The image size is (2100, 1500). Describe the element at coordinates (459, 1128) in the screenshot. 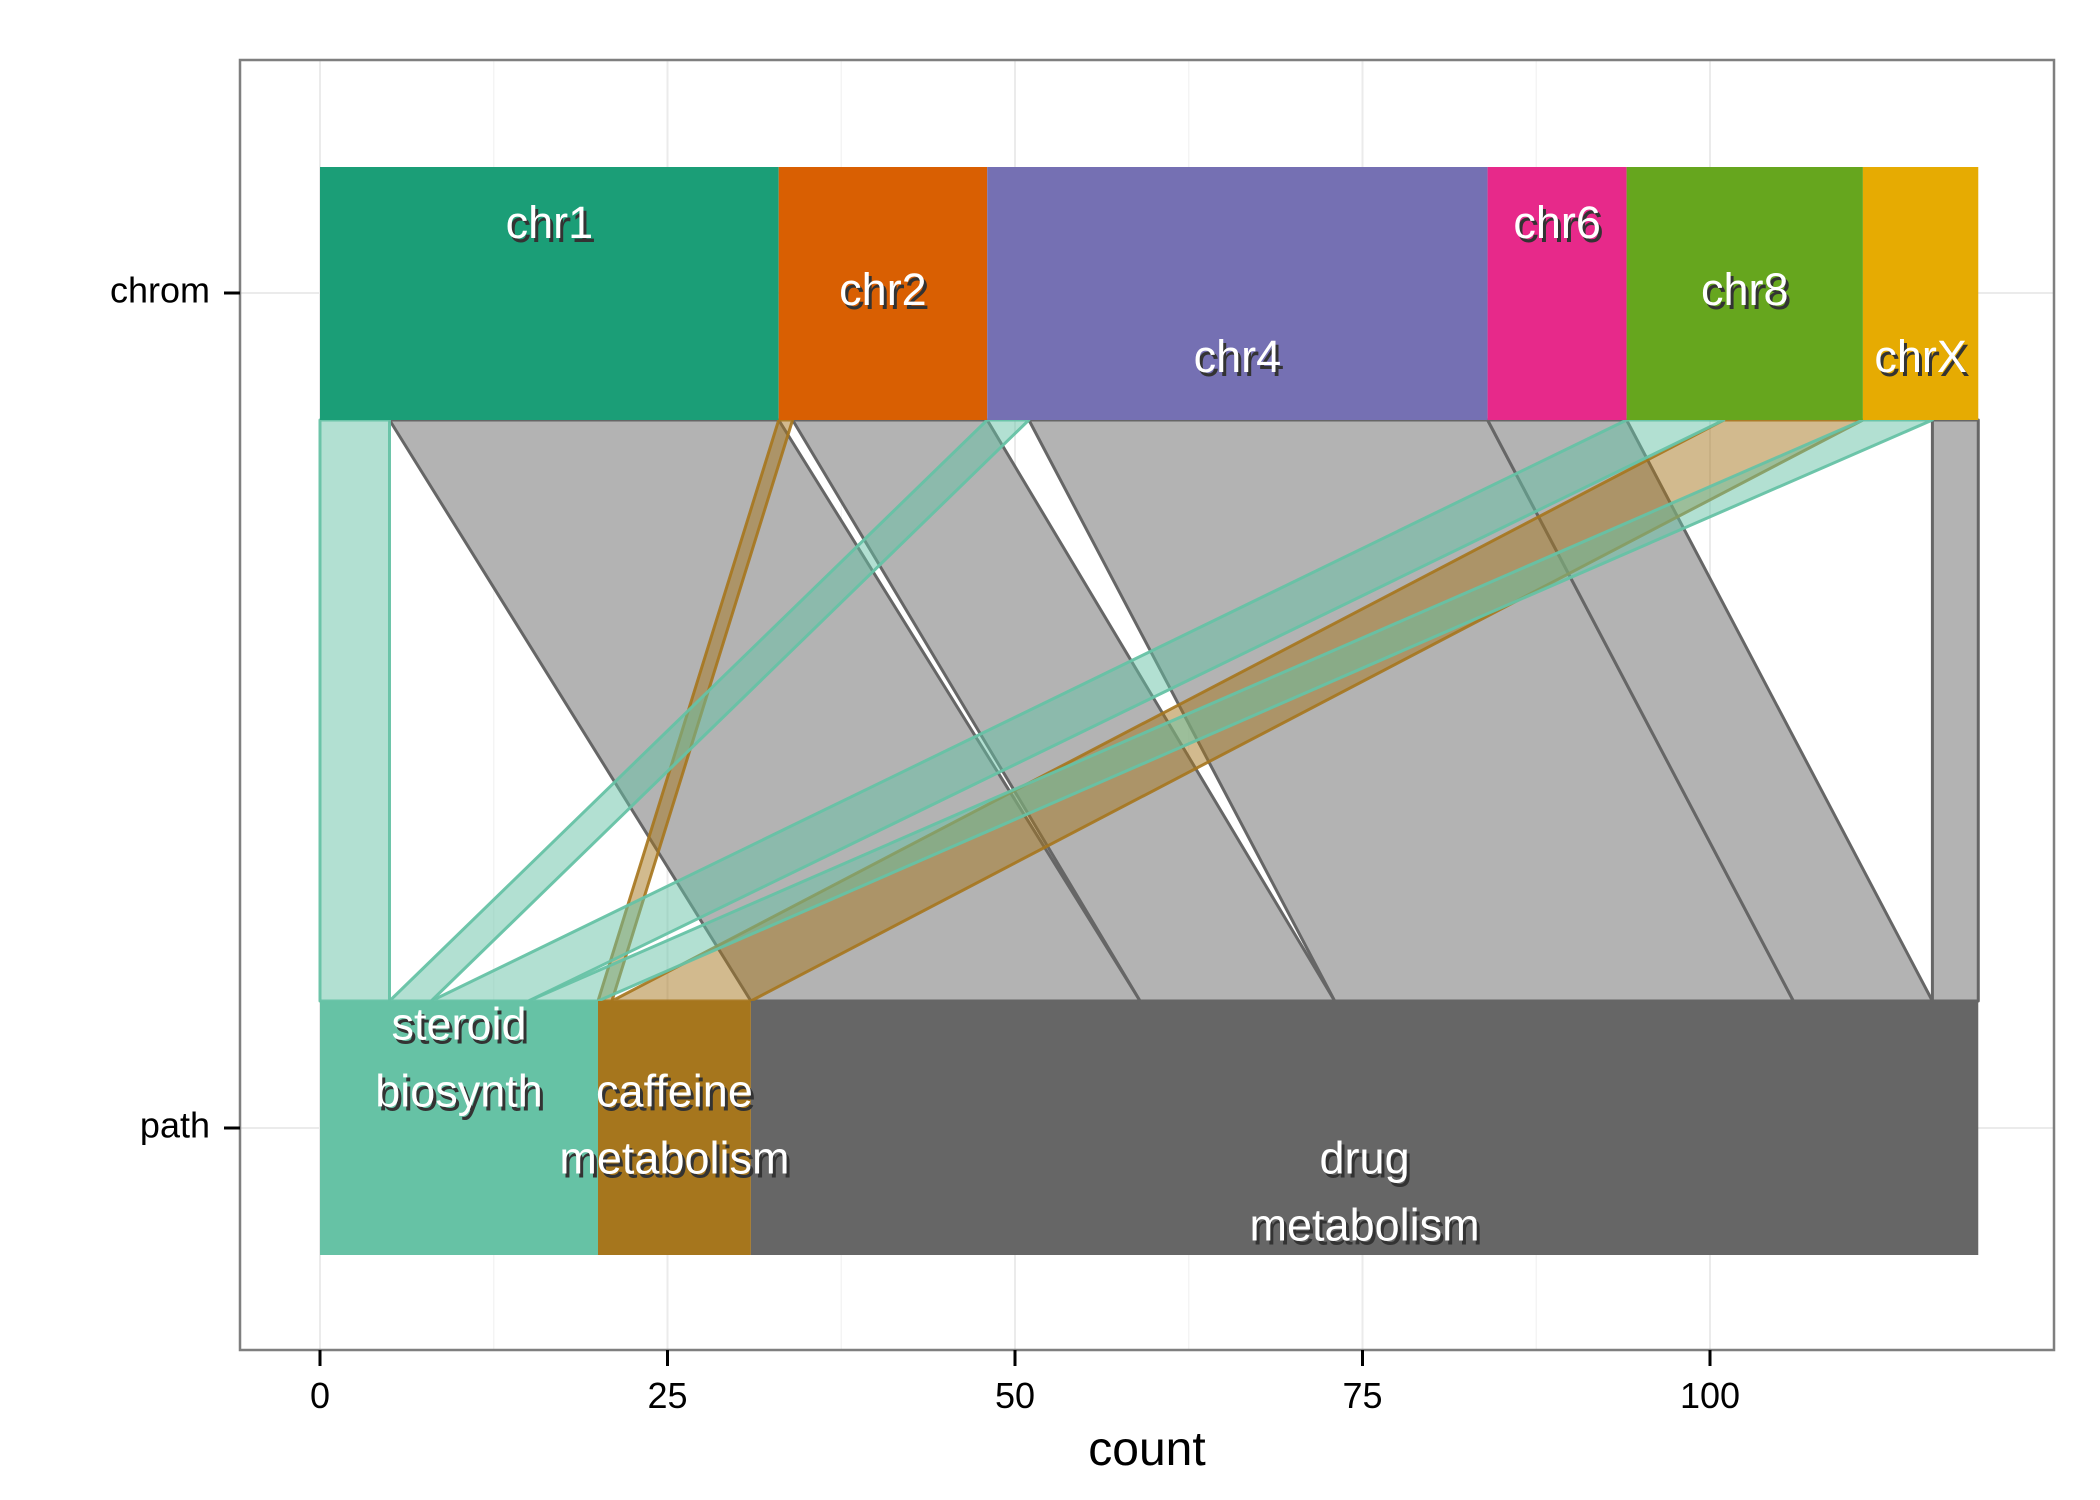

I see `stratum-steroid-biosynth` at that location.